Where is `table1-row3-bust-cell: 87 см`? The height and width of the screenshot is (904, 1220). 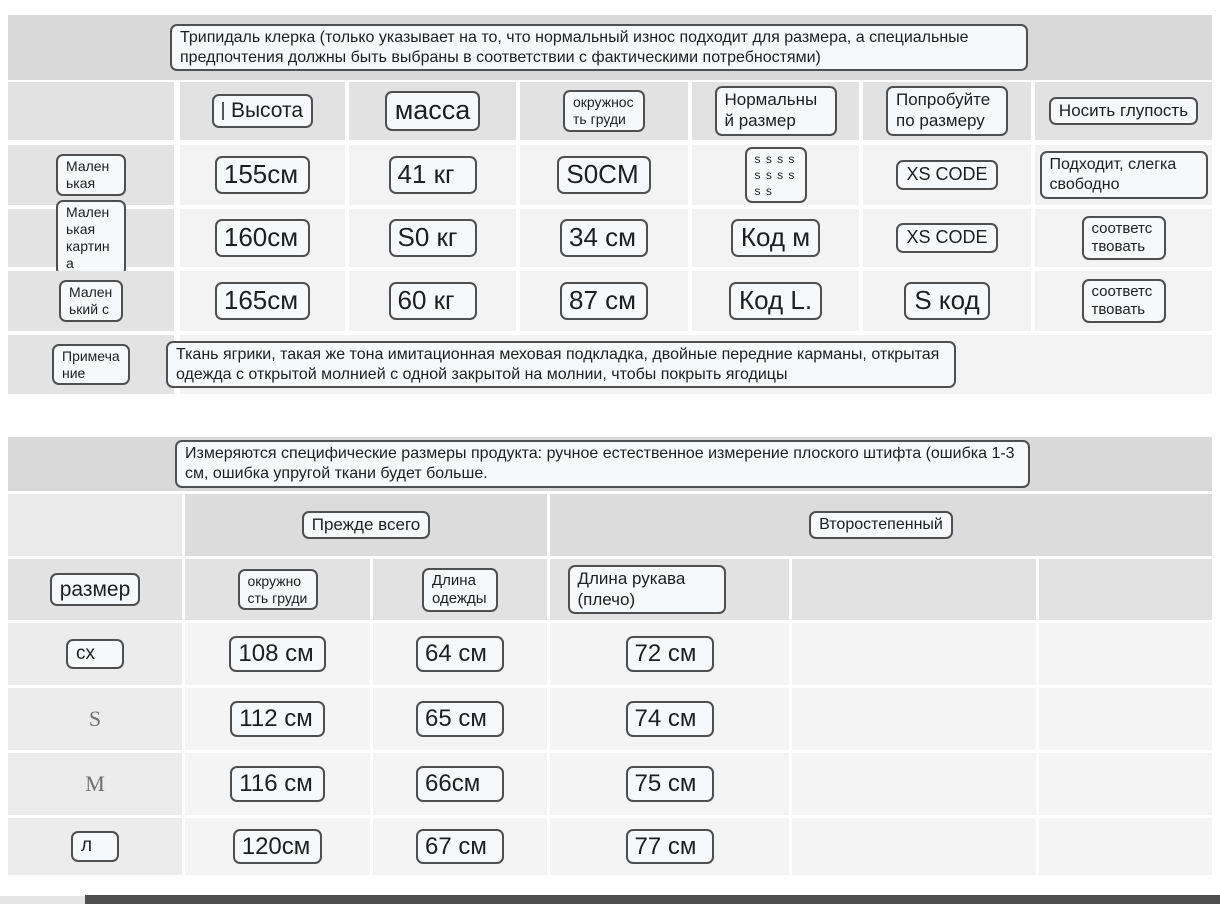
table1-row3-bust-cell: 87 см is located at coordinates (604, 301).